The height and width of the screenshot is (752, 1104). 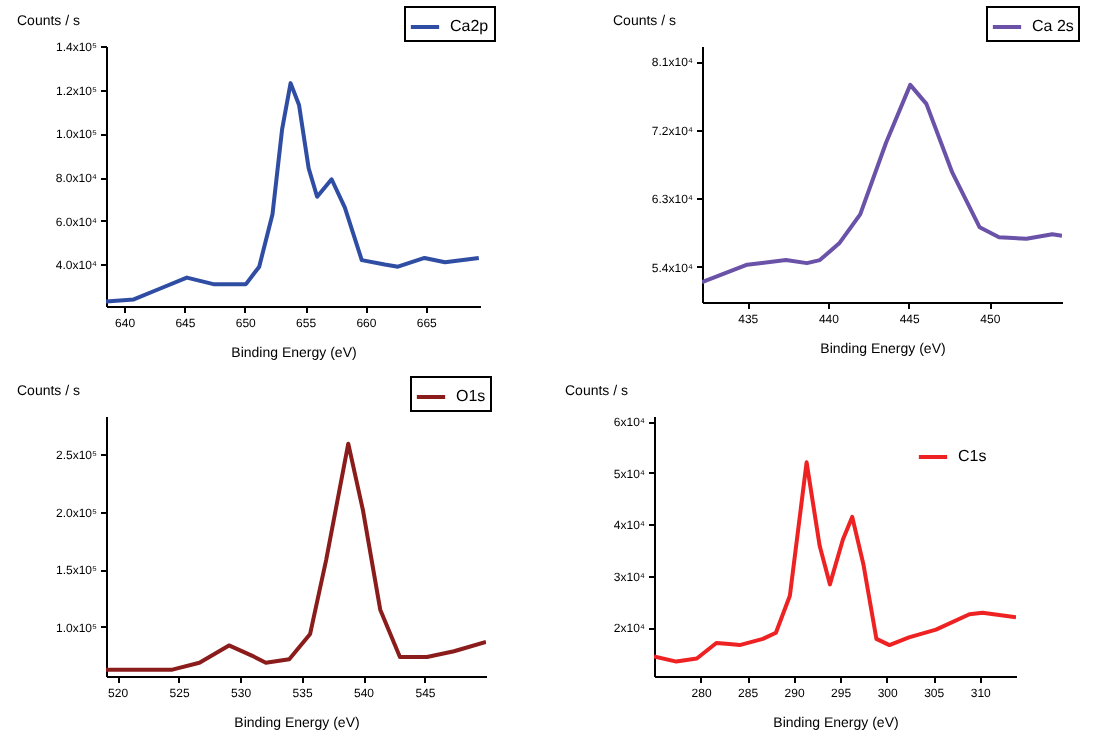 What do you see at coordinates (470, 26) in the screenshot?
I see `legend-label: Ca2p` at bounding box center [470, 26].